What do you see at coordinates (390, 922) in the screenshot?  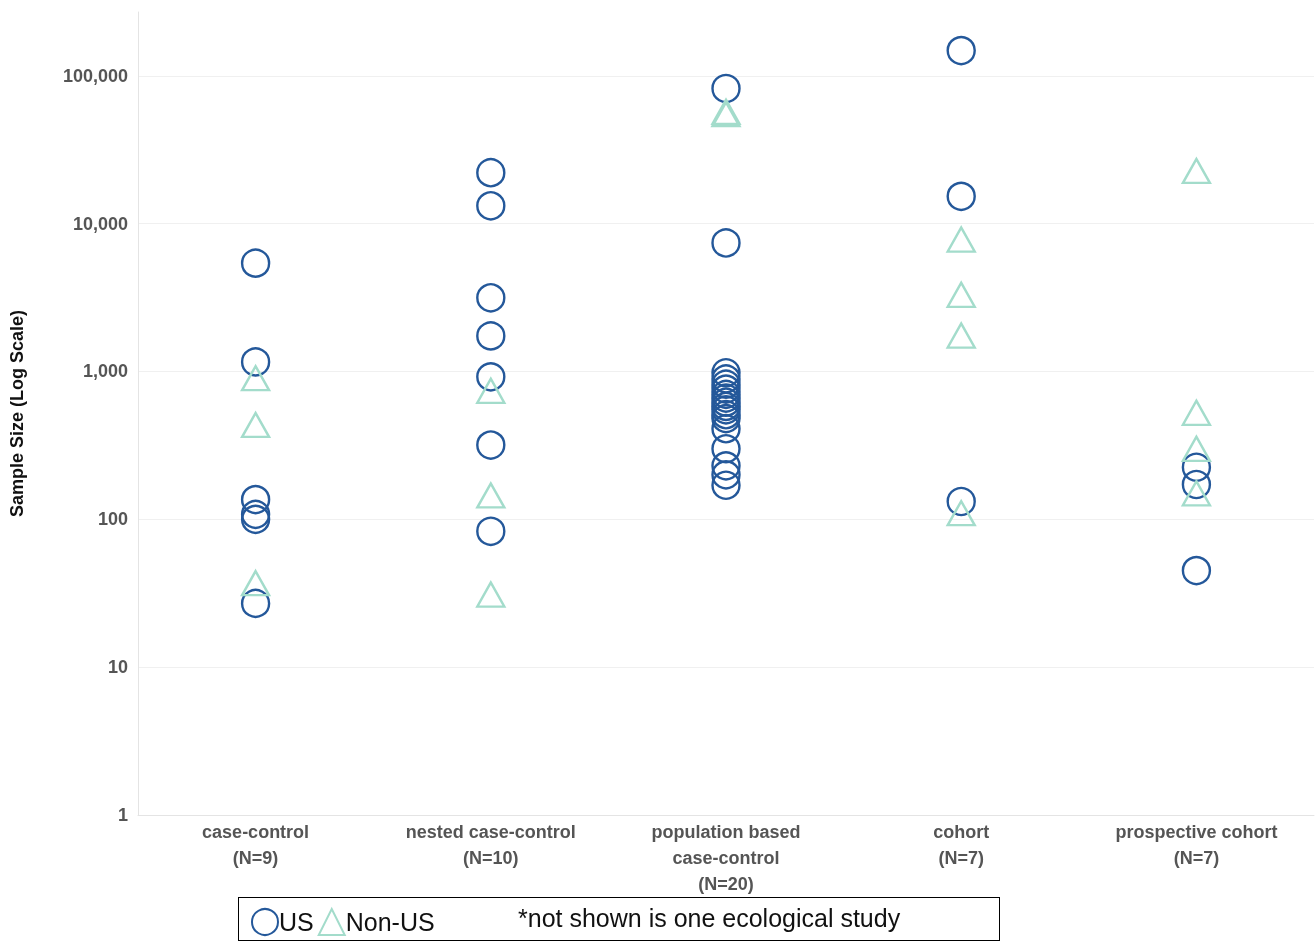 I see `legend-label: Non-US` at bounding box center [390, 922].